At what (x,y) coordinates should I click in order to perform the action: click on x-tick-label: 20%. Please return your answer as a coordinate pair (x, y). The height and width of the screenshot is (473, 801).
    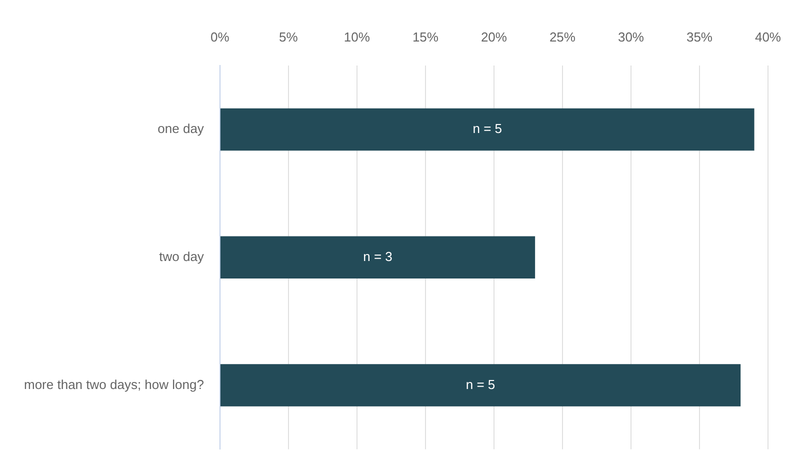
    Looking at the image, I should click on (494, 36).